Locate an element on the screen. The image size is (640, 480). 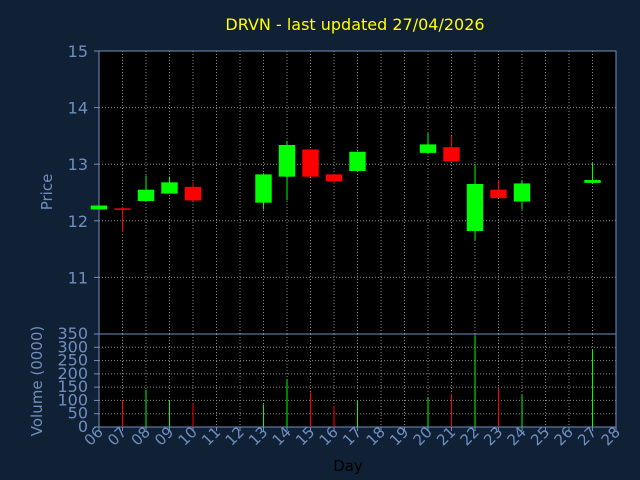
volume-tick-label: 0 is located at coordinates (83, 426).